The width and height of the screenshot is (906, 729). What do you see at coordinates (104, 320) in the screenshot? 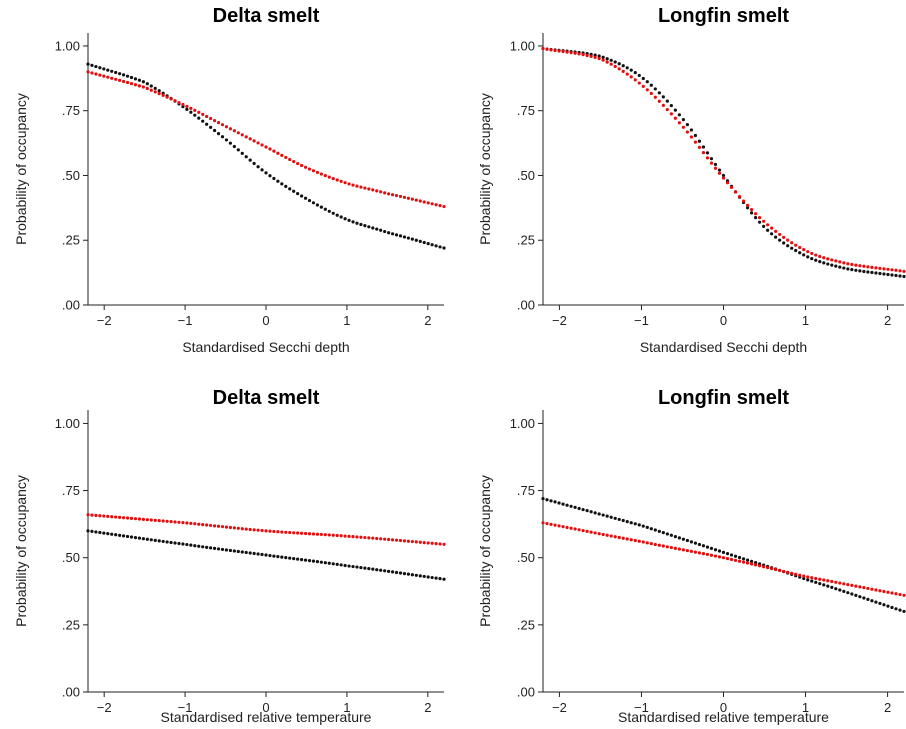
I see `x-tick-label: −2` at bounding box center [104, 320].